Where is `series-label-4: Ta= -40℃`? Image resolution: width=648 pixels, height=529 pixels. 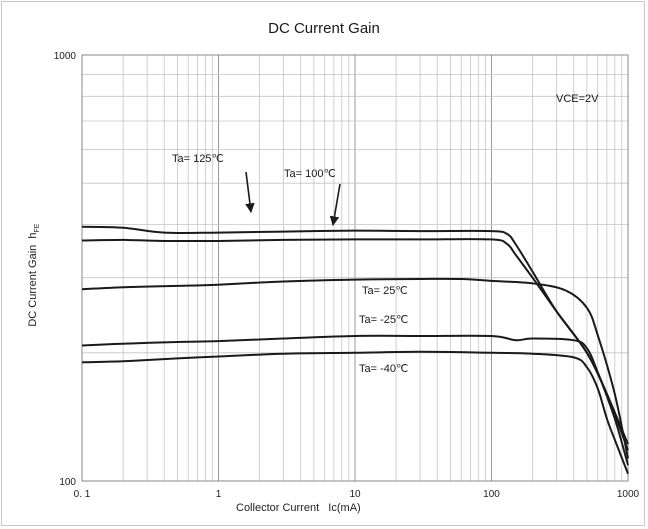
series-label-4: Ta= -40℃ is located at coordinates (383, 369).